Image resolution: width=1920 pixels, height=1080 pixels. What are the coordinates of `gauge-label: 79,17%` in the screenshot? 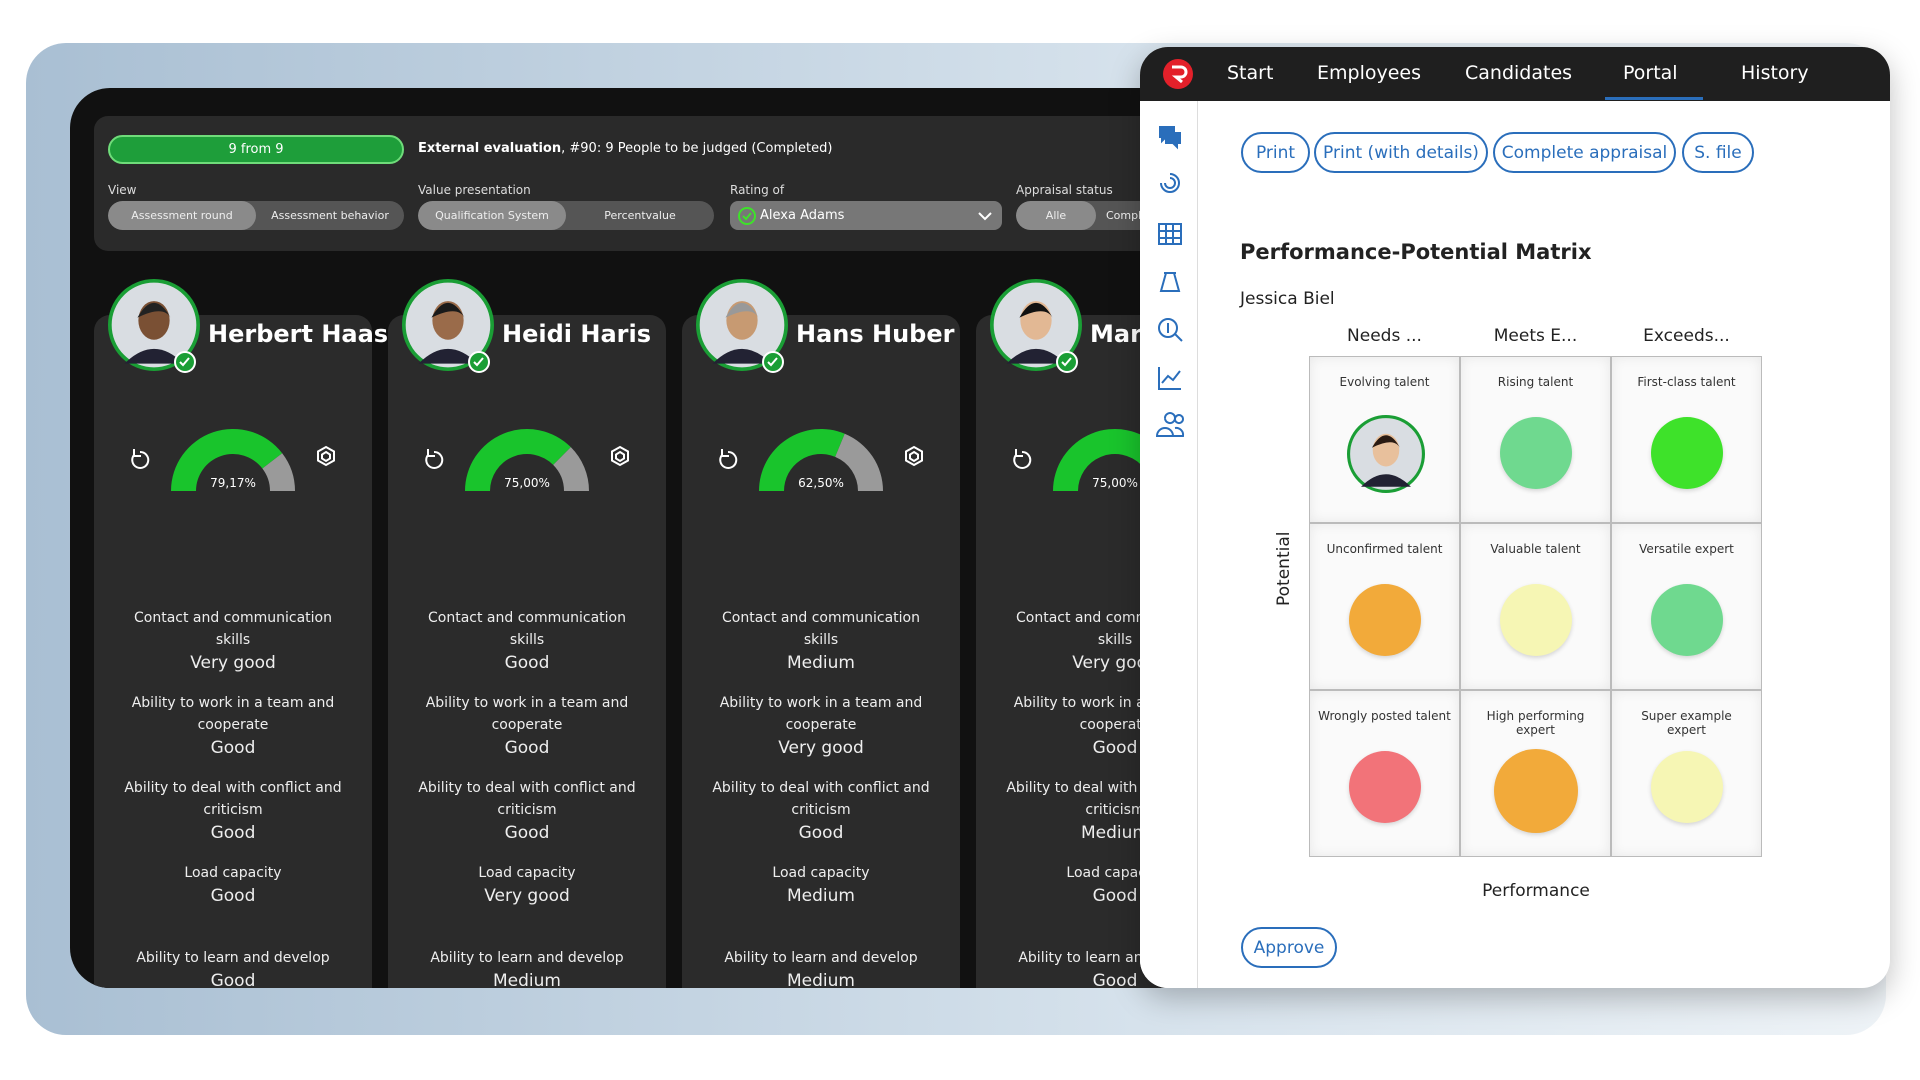 It's located at (233, 483).